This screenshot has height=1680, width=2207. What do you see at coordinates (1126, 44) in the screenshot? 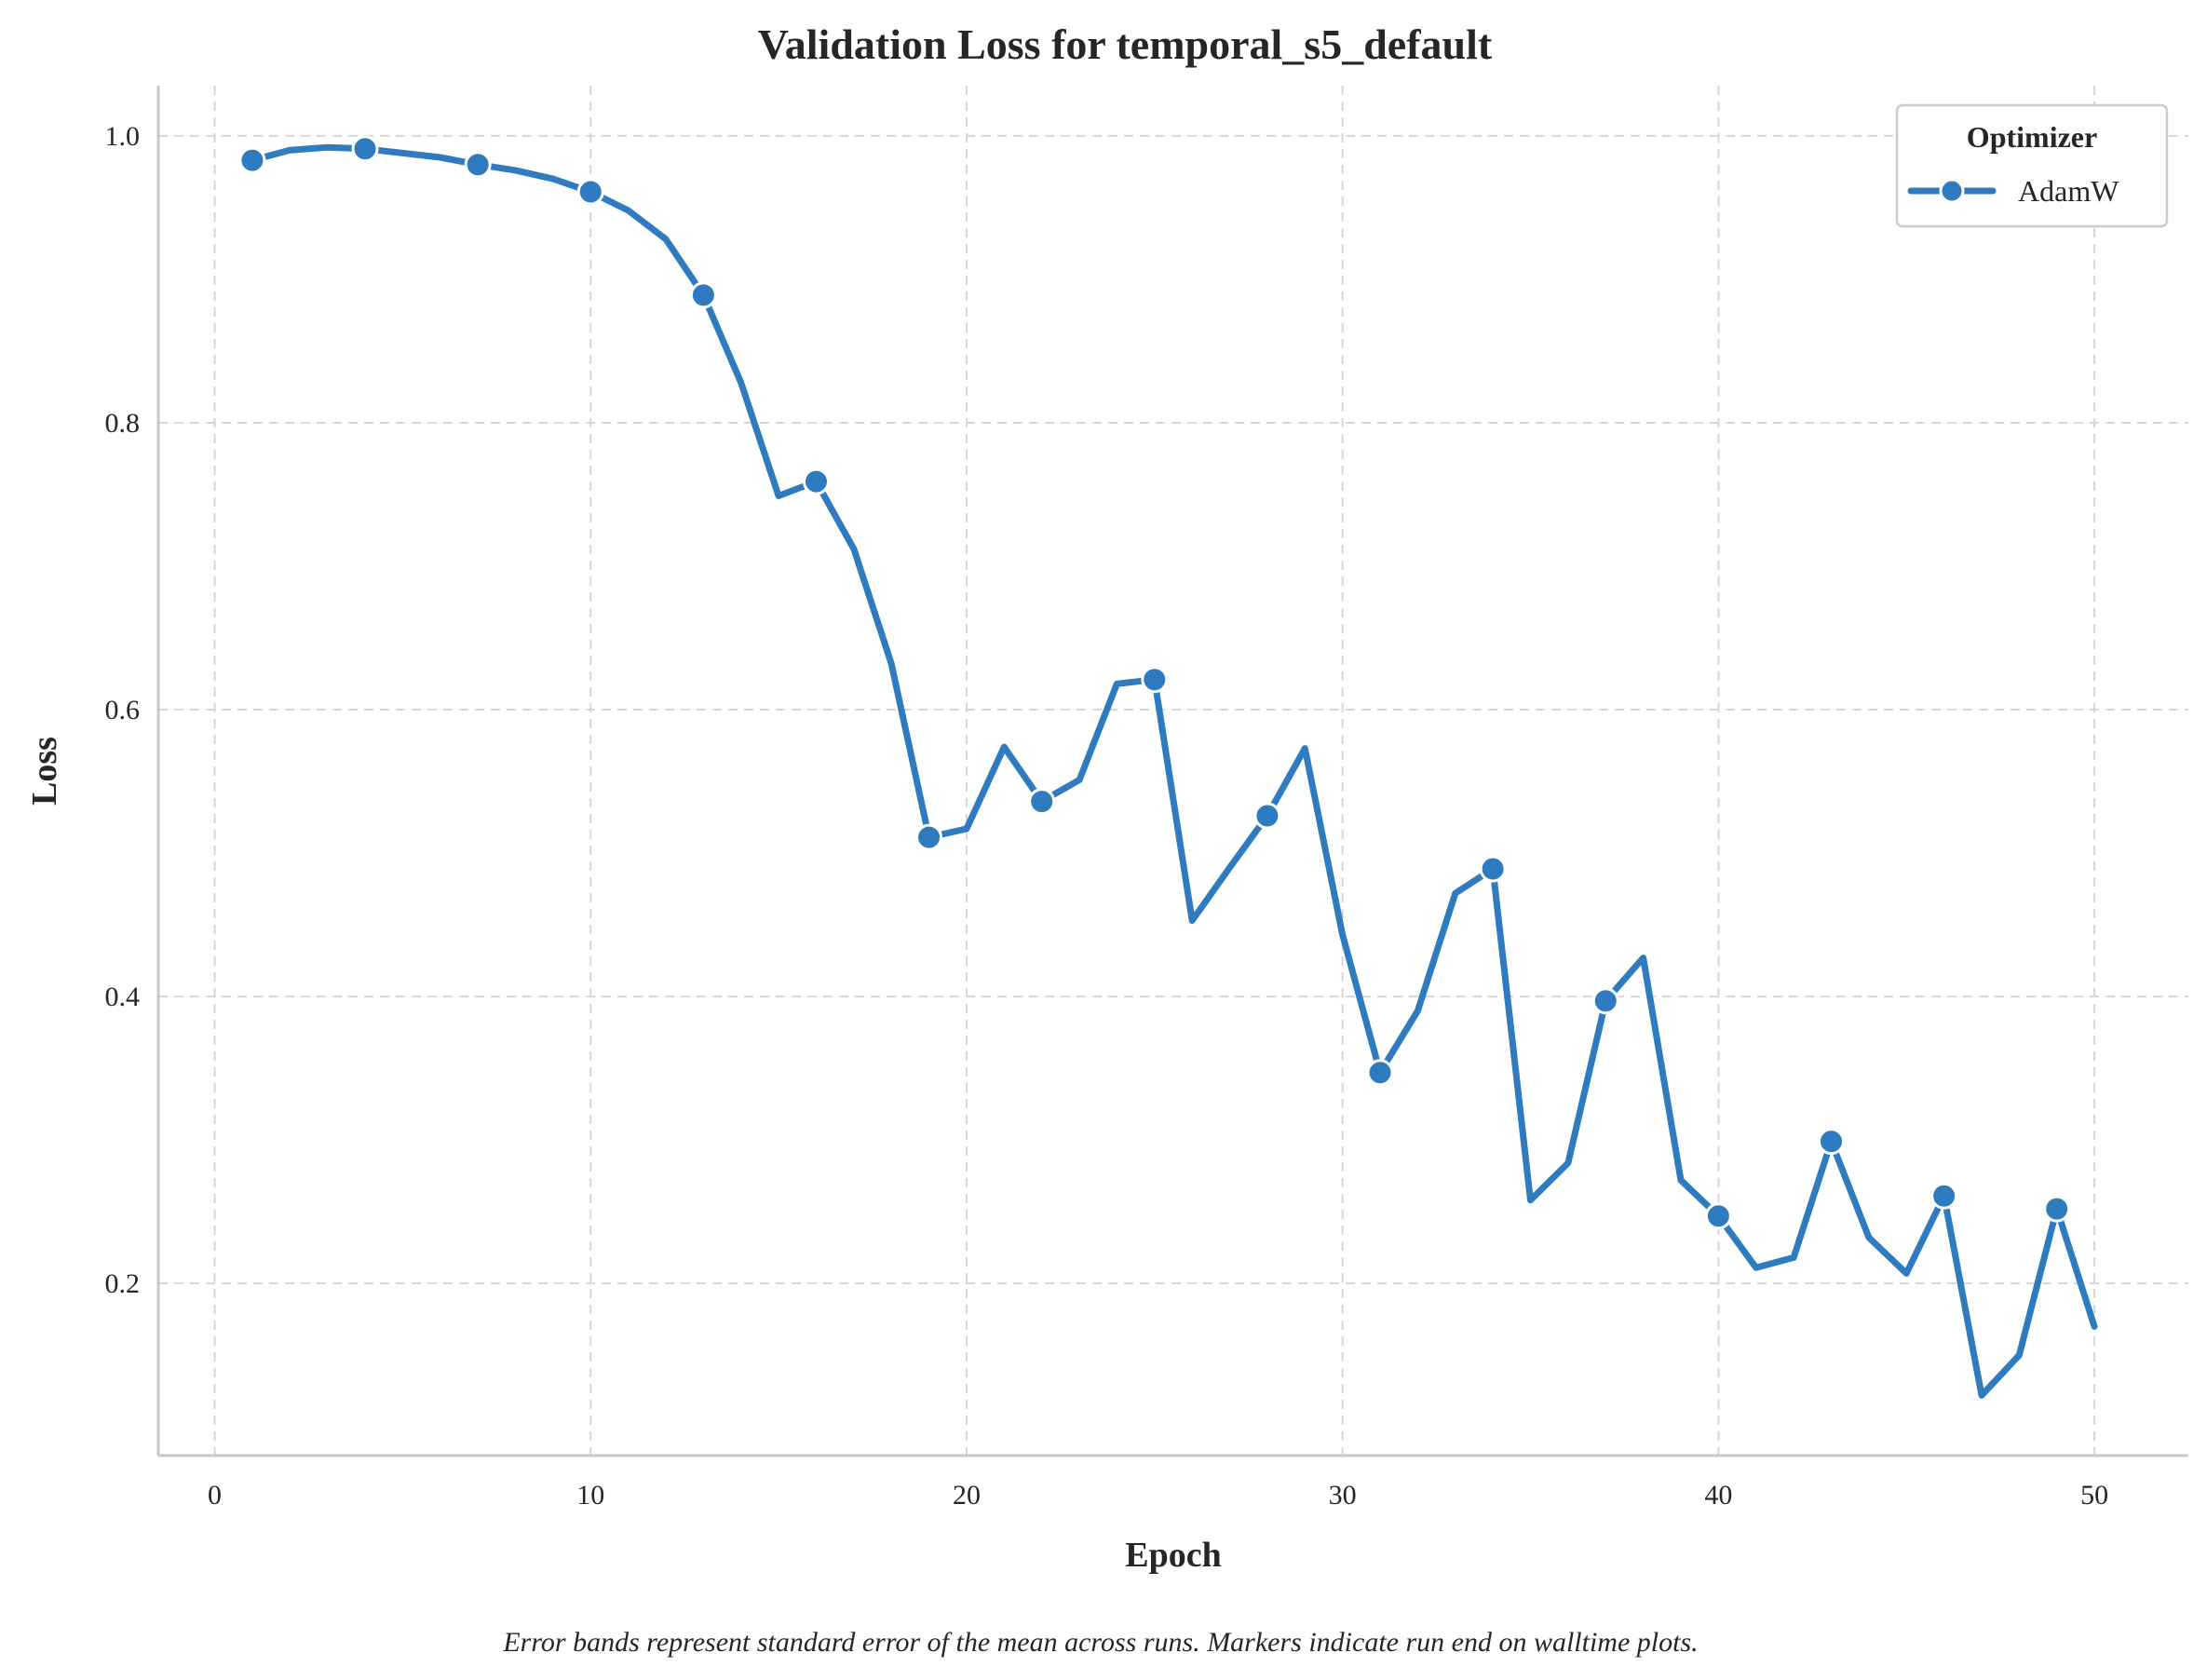
I see `chart-title: Validation Loss for temporal_s5_default` at bounding box center [1126, 44].